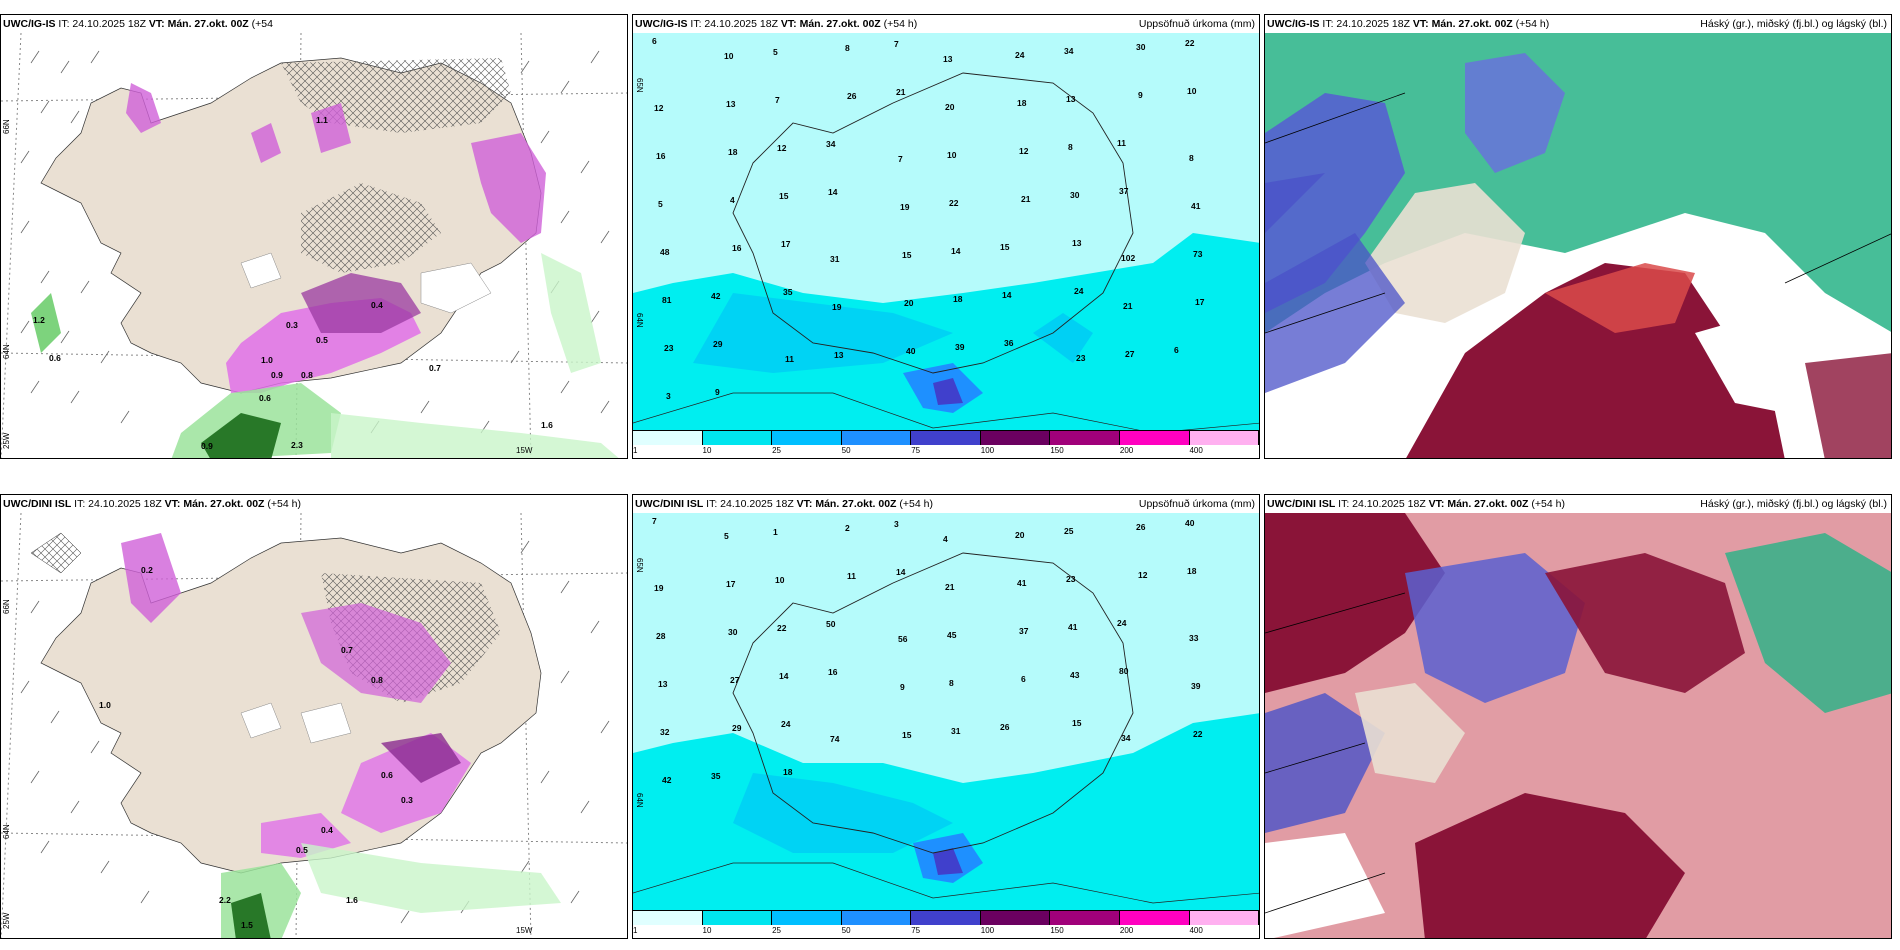  I want to click on glacier, so click(456, 288).